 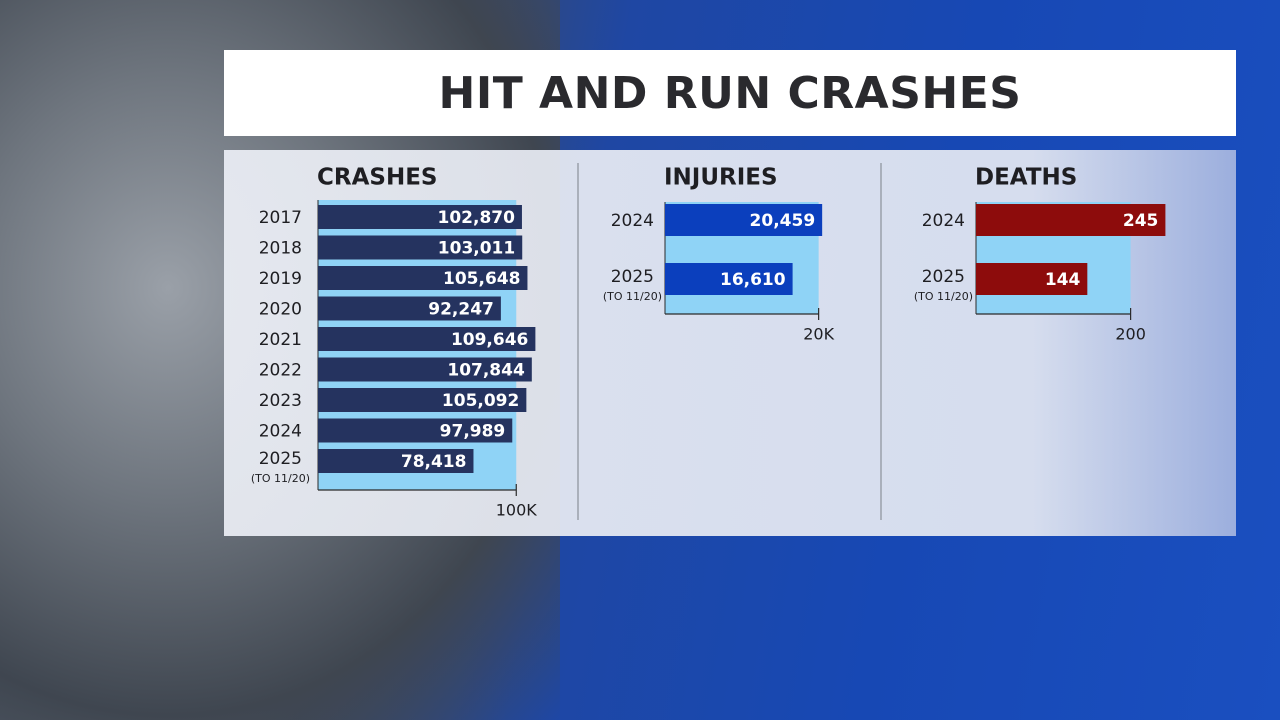 What do you see at coordinates (476, 249) in the screenshot?
I see `value-label: 103,011` at bounding box center [476, 249].